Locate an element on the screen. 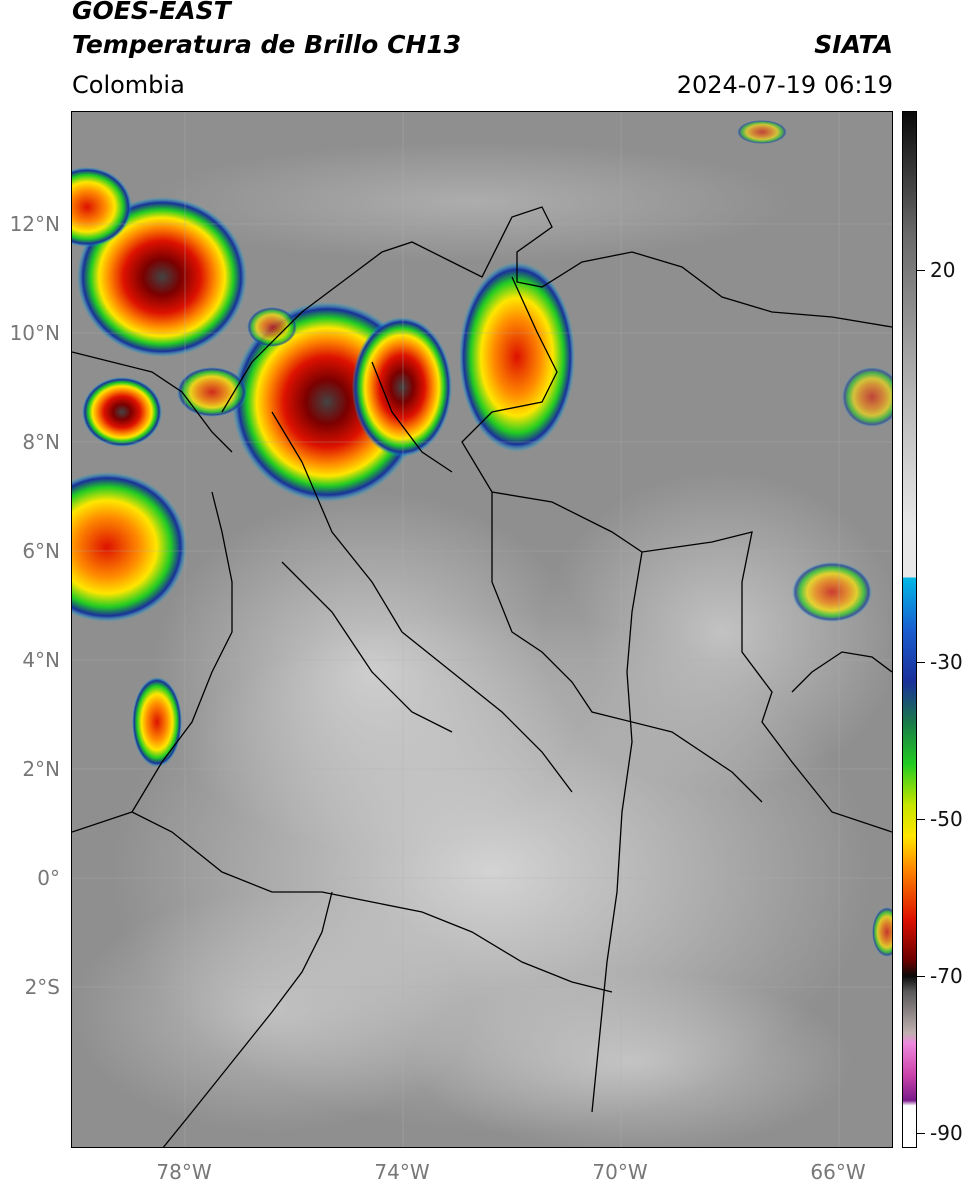 The image size is (966, 1190). brand-label: SIATA is located at coordinates (853, 44).